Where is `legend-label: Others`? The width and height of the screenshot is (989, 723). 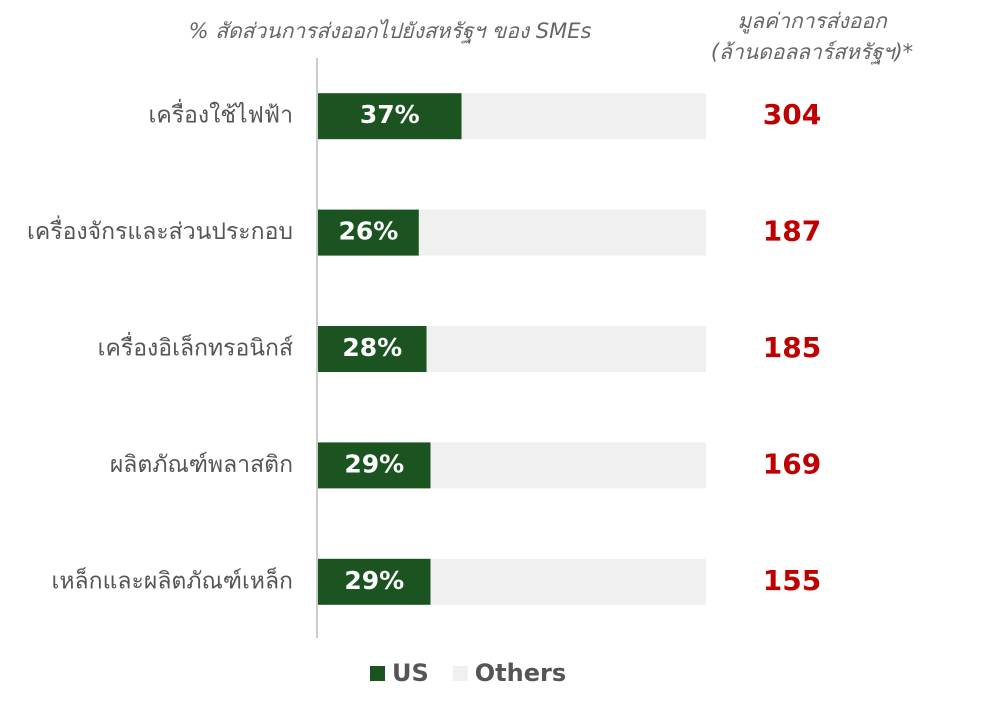
legend-label: Others is located at coordinates (520, 673).